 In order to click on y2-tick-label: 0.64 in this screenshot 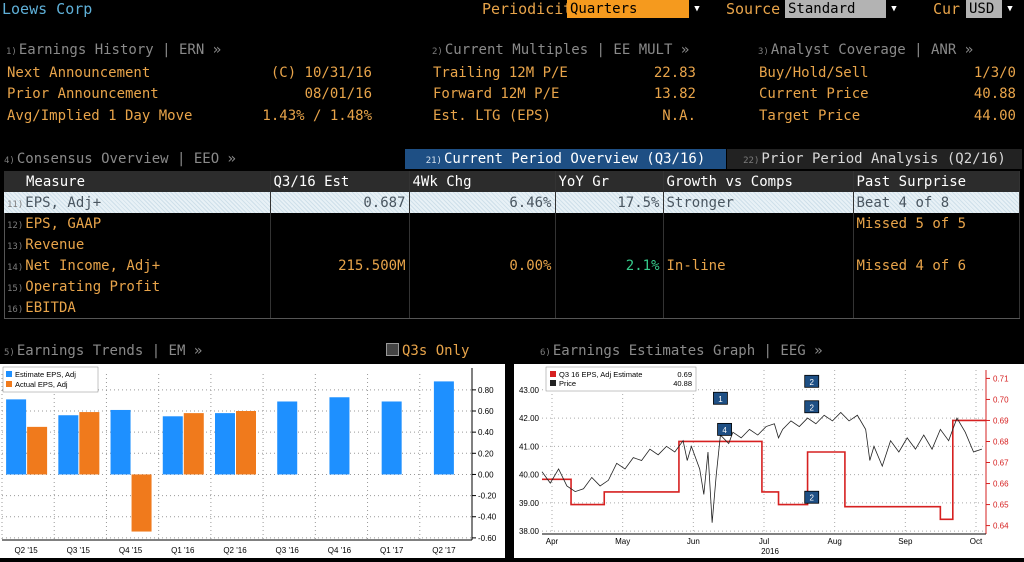, I will do `click(1001, 526)`.